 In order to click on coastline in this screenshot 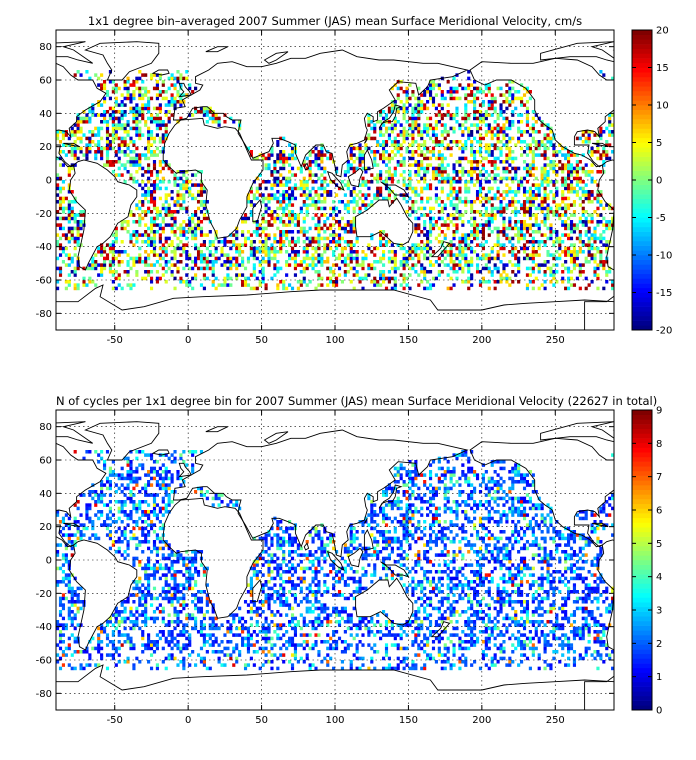, I will do `click(160, 72)`.